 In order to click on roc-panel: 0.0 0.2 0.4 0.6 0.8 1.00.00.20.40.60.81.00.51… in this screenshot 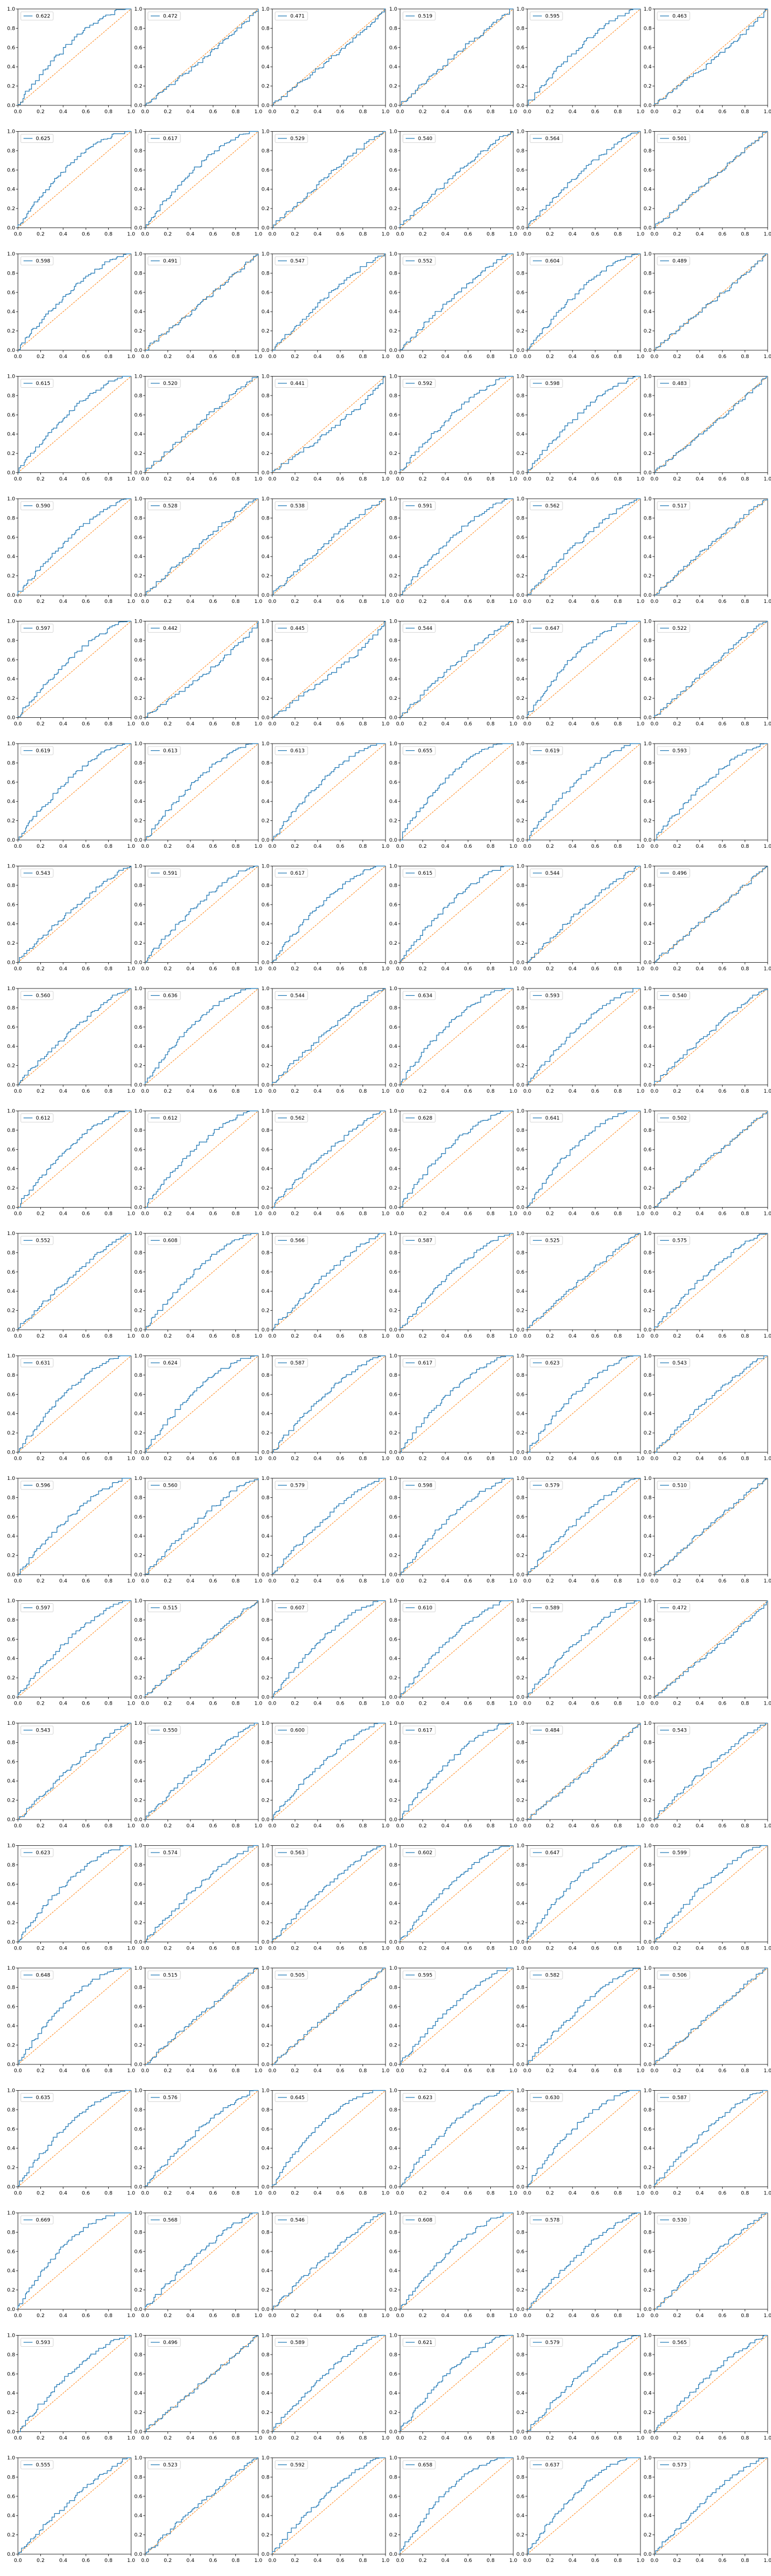, I will do `click(198, 2020)`.